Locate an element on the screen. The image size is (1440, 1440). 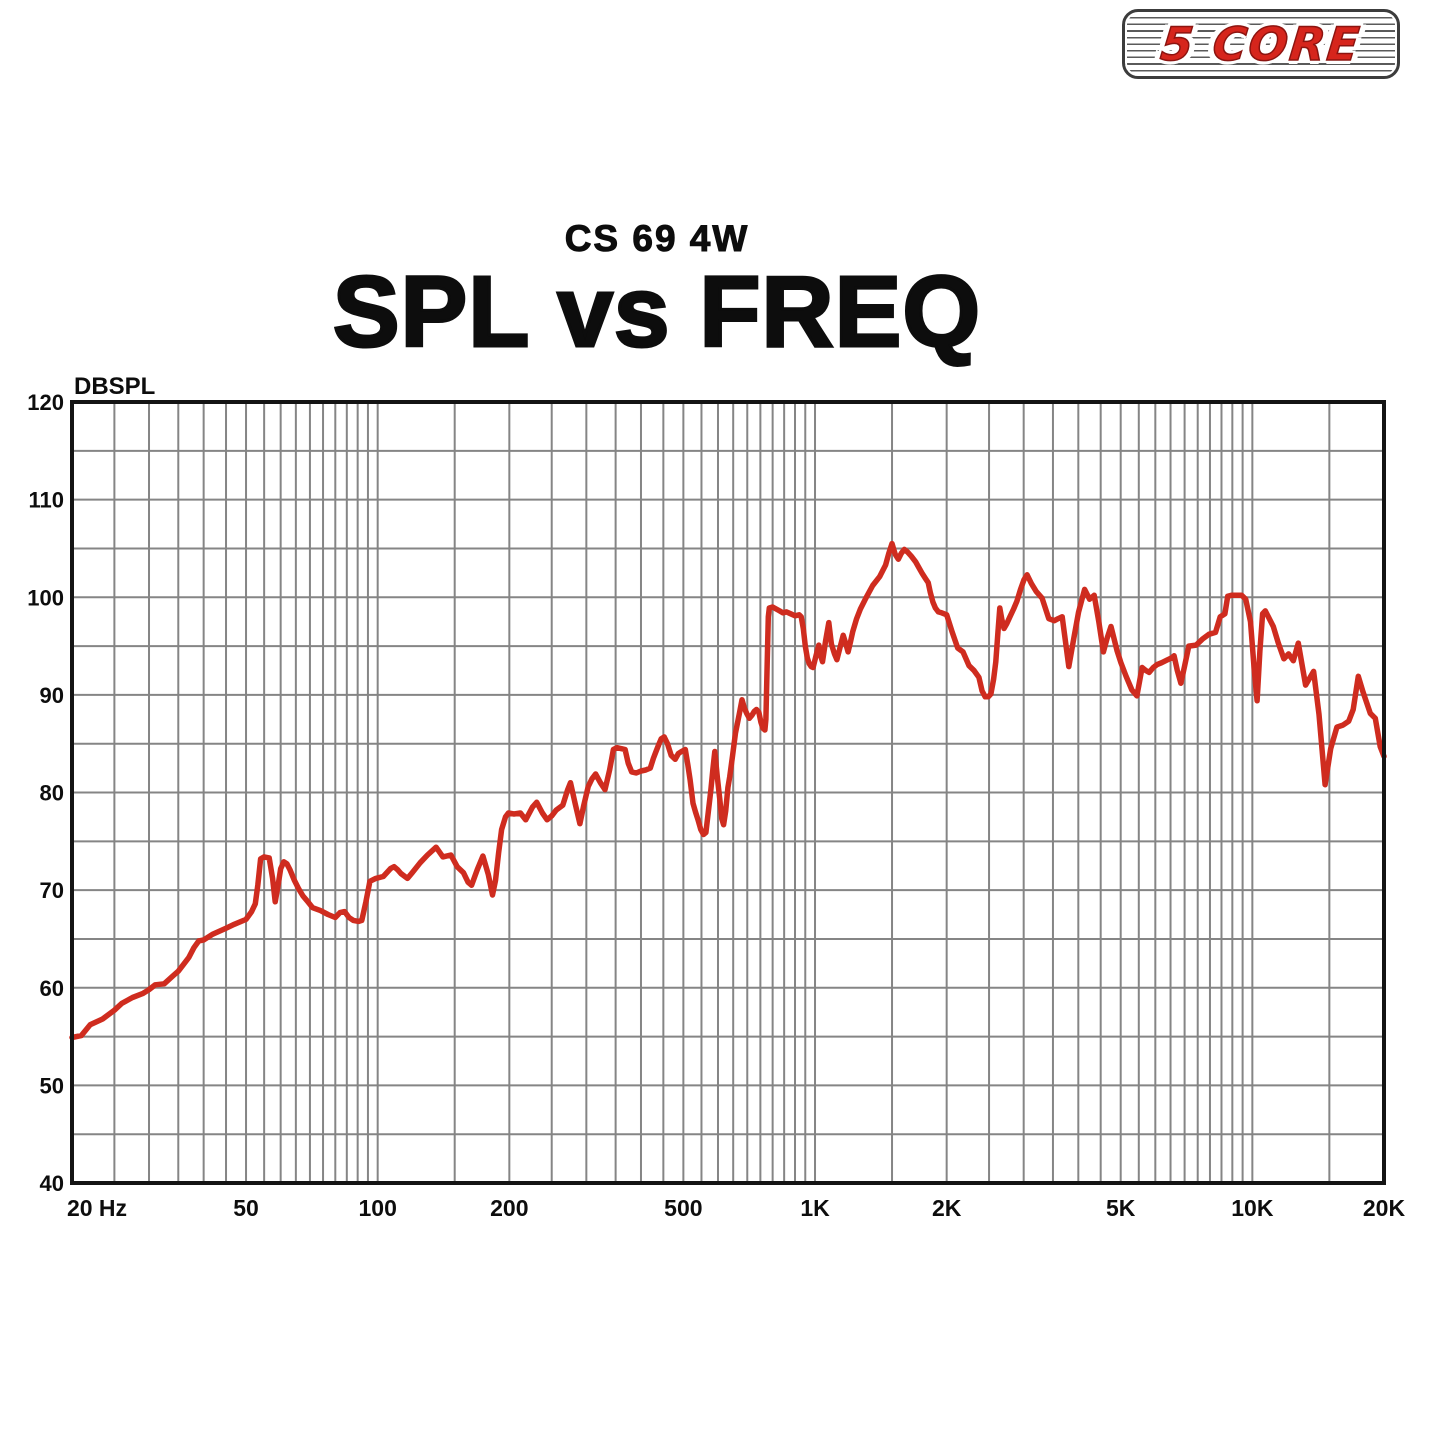
x-tick-label: 10K is located at coordinates (1252, 1208).